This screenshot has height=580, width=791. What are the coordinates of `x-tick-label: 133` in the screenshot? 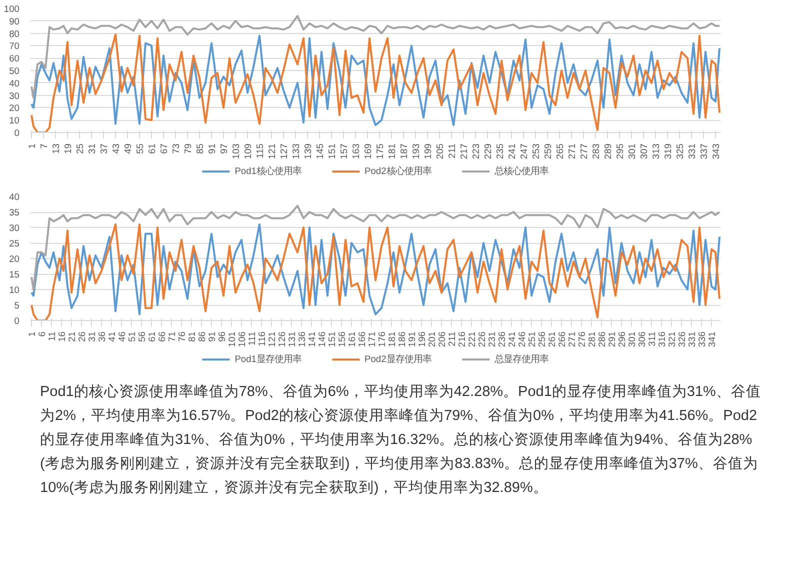 It's located at (296, 151).